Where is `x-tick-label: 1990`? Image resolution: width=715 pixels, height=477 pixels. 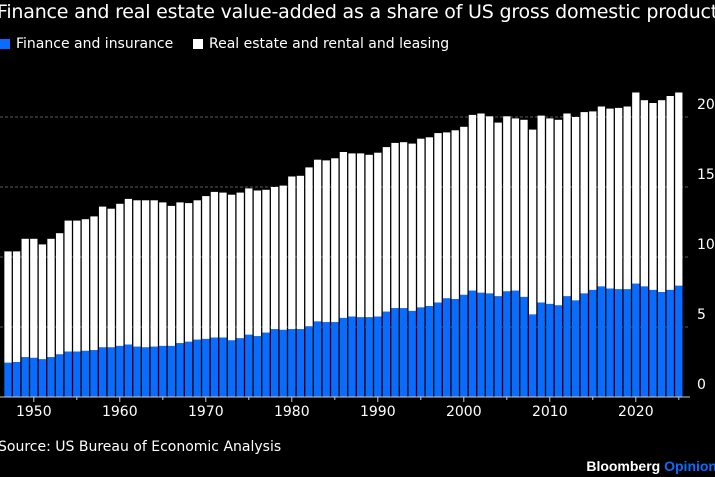
x-tick-label: 1990 is located at coordinates (378, 412).